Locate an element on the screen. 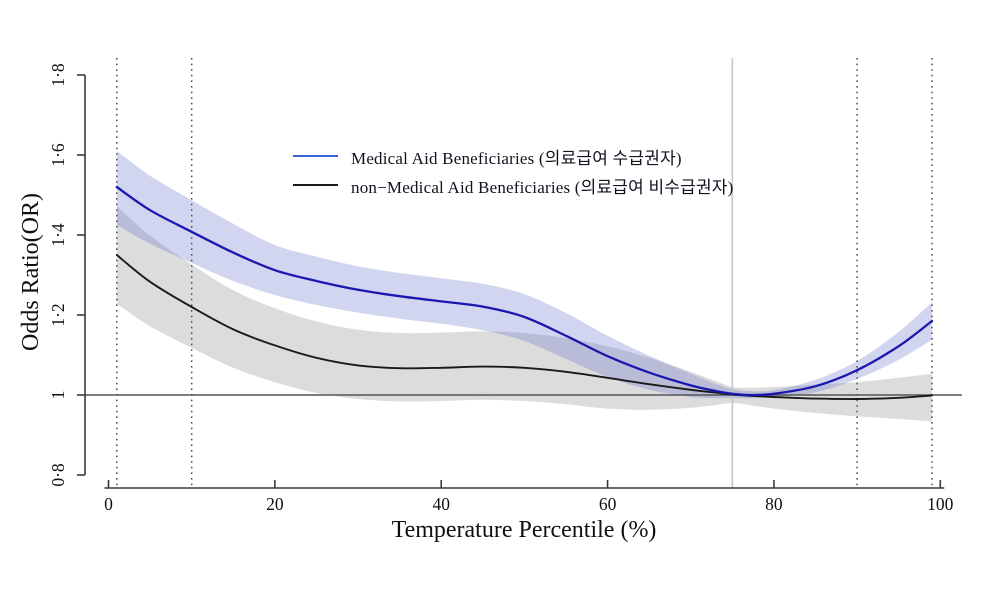 The height and width of the screenshot is (589, 1000). y-tick-label: 1·4 is located at coordinates (58, 235).